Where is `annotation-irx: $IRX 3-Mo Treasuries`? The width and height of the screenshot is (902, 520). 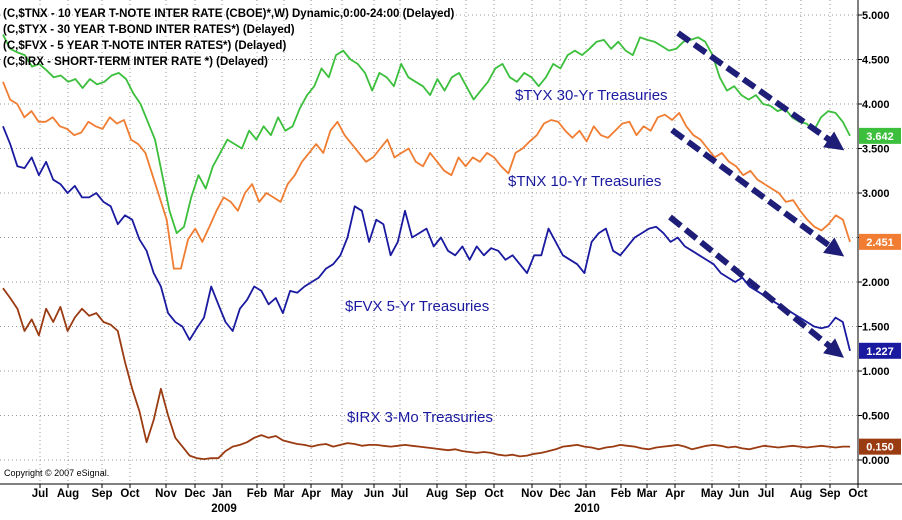
annotation-irx: $IRX 3-Mo Treasuries is located at coordinates (420, 417).